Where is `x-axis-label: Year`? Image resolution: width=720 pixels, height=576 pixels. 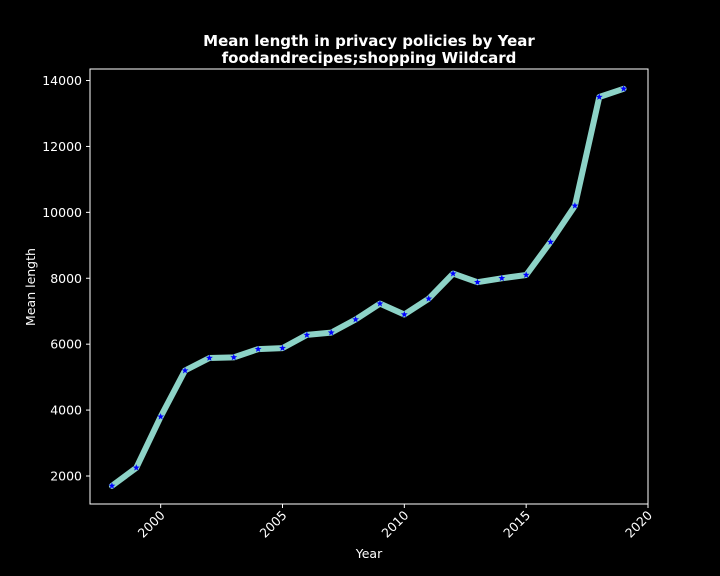
x-axis-label: Year is located at coordinates (369, 553).